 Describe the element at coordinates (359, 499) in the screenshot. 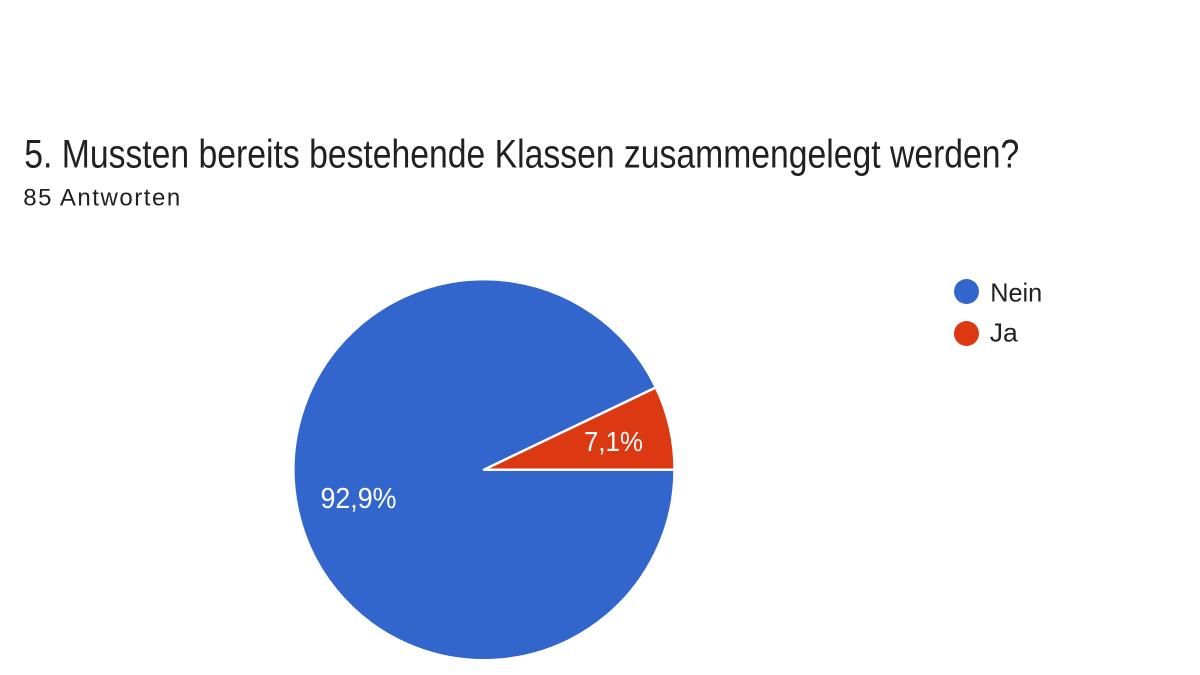

I see `svg-text: 92,9%` at that location.